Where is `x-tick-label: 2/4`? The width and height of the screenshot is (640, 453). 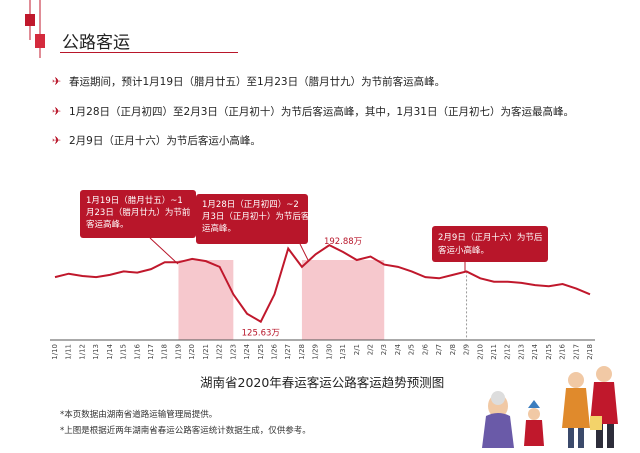
x-tick-label: 2/4 is located at coordinates (398, 349).